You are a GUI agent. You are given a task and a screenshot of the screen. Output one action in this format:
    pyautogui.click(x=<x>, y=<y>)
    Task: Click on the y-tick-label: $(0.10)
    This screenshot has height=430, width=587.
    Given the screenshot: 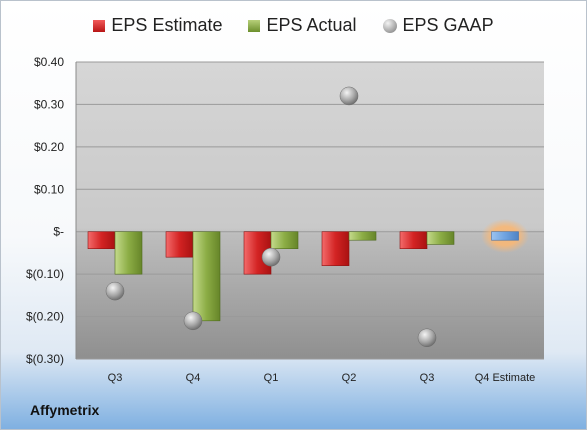 What is the action you would take?
    pyautogui.click(x=45, y=274)
    